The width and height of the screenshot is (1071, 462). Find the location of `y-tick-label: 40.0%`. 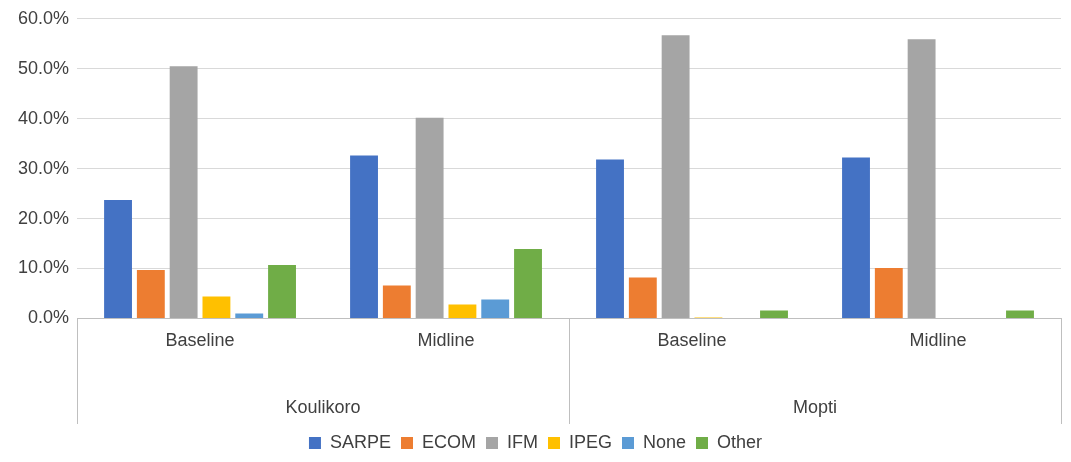

y-tick-label: 40.0% is located at coordinates (43, 117).